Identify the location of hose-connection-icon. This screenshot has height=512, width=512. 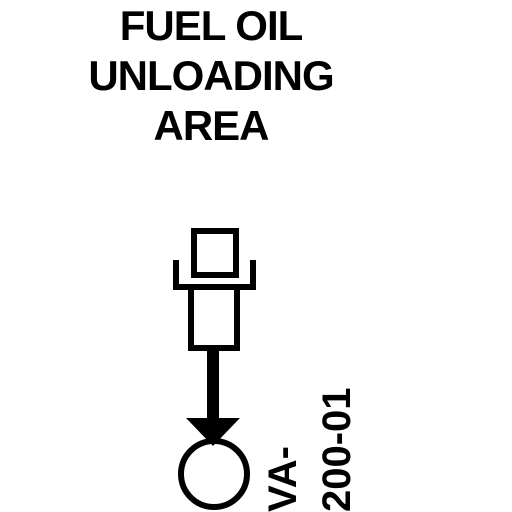
(214, 289).